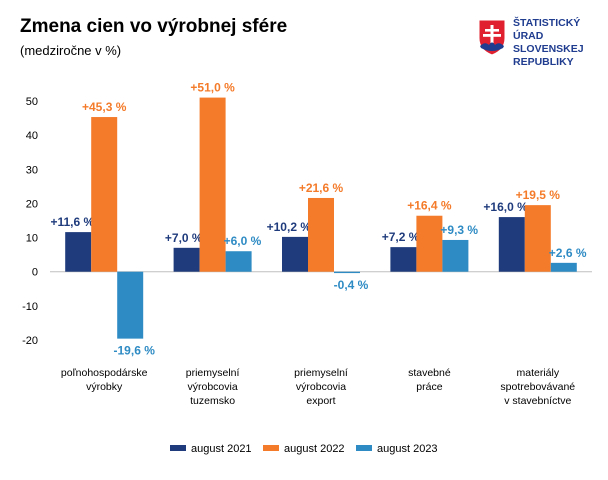  I want to click on x-category-label: spotrebovávané, so click(537, 387).